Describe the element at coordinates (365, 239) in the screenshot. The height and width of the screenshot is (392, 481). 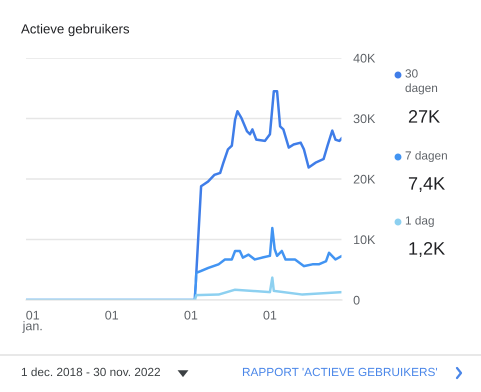
I see `y-tick-label: 10K` at that location.